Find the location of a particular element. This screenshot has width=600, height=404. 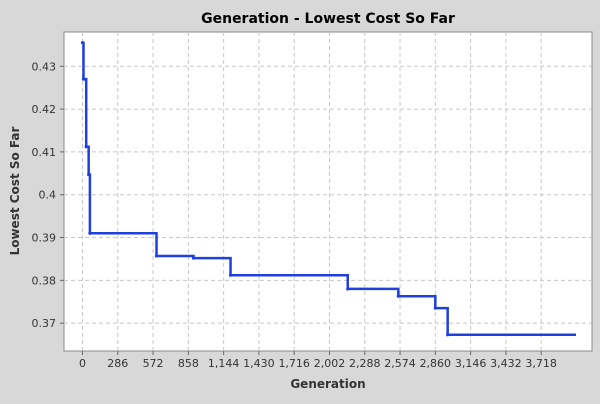

x-tick-label: 3,432 is located at coordinates (506, 363).